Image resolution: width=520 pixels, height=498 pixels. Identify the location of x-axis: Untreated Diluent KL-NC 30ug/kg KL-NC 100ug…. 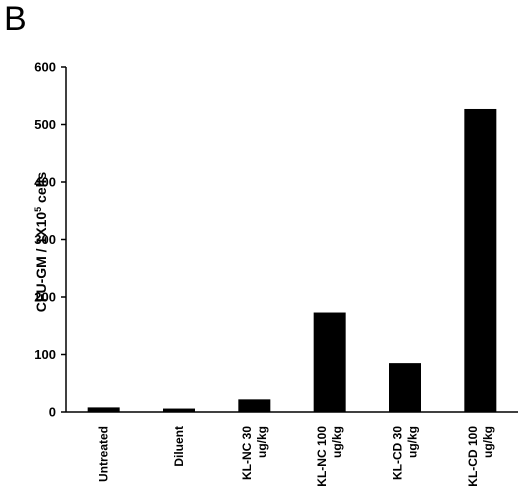
(292, 449).